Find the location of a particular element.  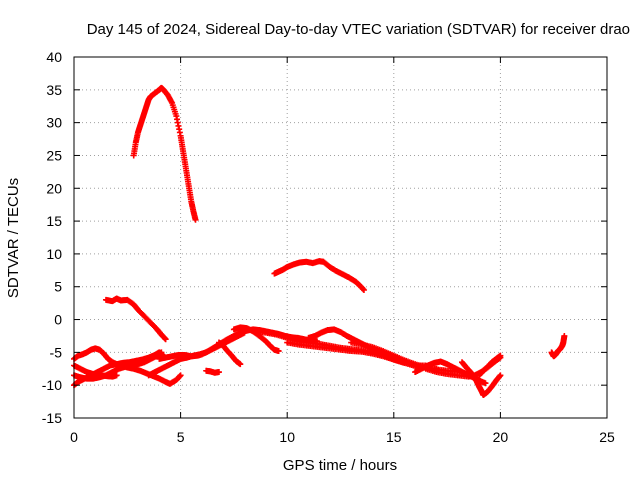

y-tick-label: 10 is located at coordinates (54, 254).